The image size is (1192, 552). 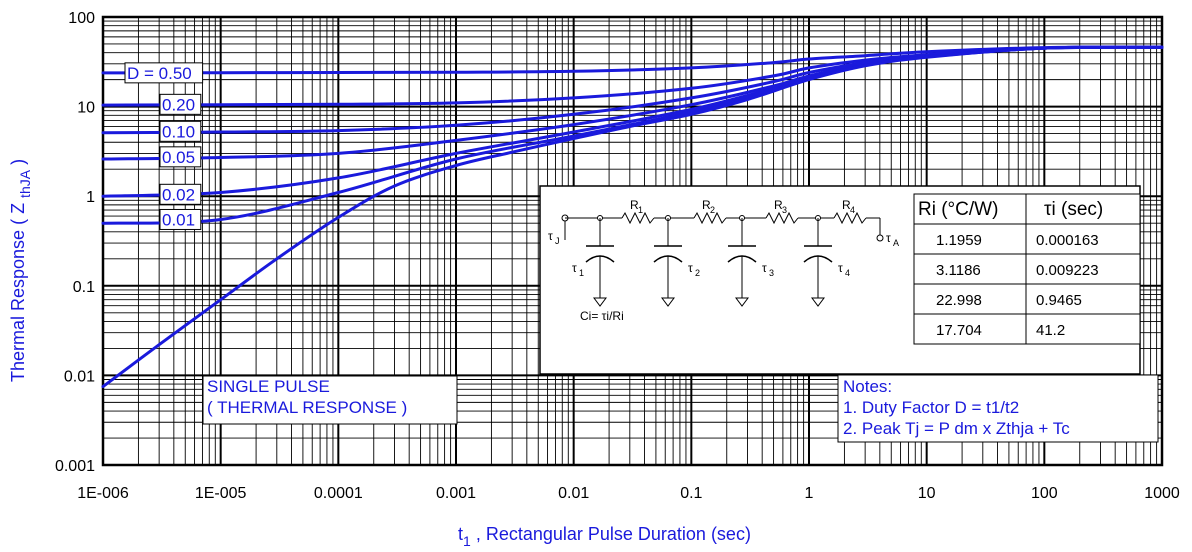 I want to click on y-tick-label: 0.1, so click(x=84, y=287).